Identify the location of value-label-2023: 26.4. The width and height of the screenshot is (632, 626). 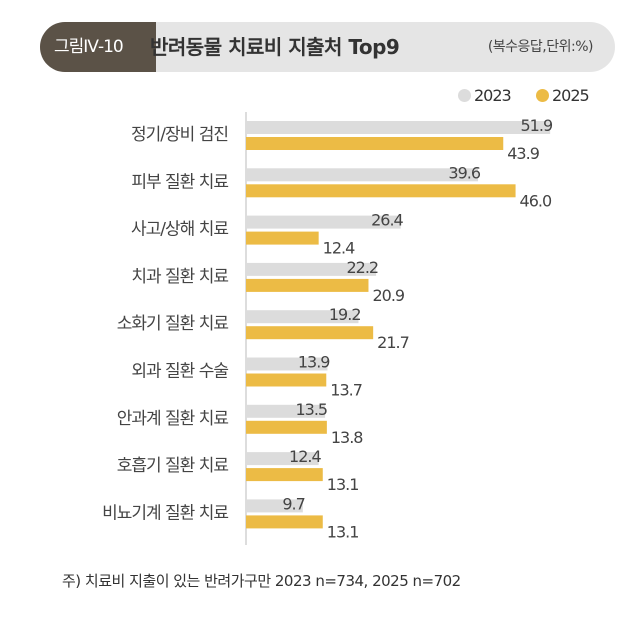
(387, 220).